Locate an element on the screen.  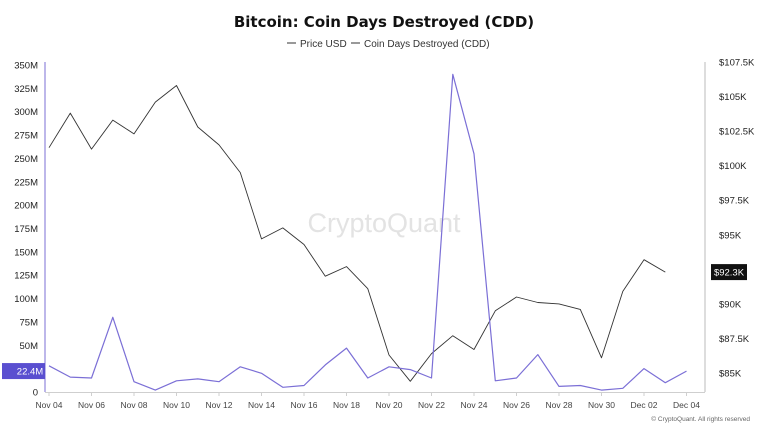
x-tick-label: Nov 14 is located at coordinates (261, 405).